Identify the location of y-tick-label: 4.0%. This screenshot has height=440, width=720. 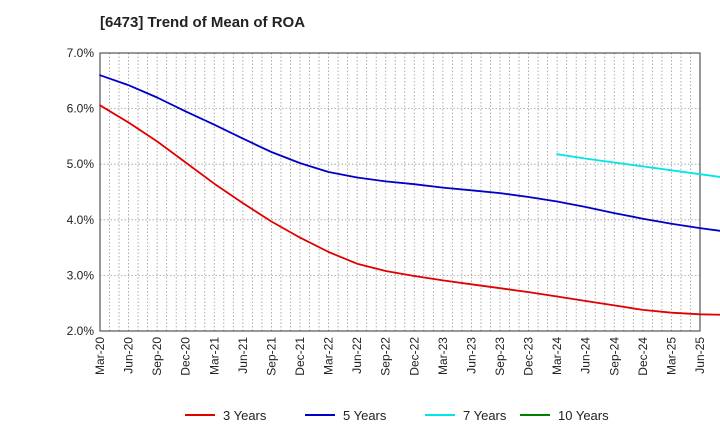
(81, 220).